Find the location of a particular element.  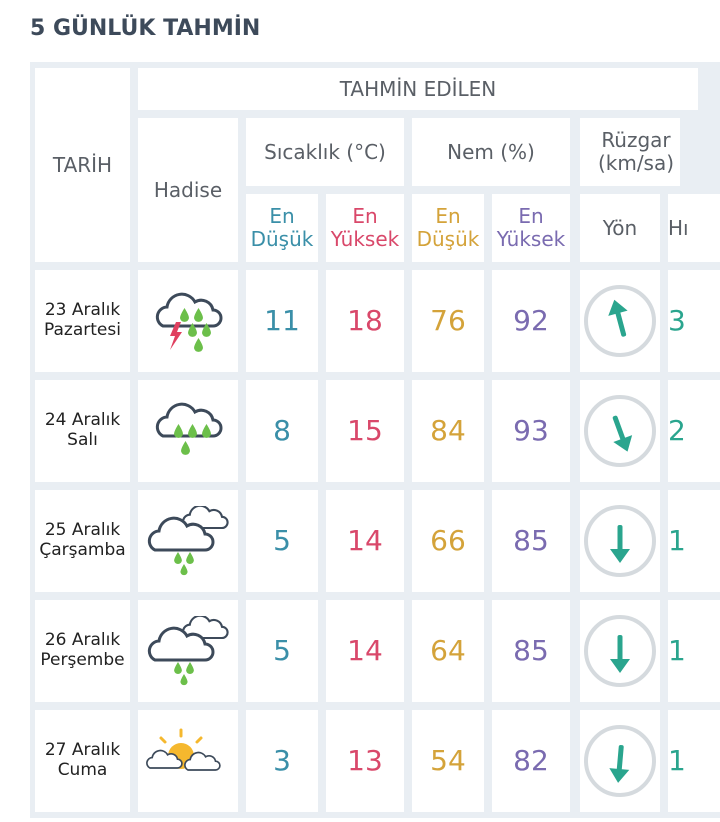

date-cell: 27 Aralık Cuma is located at coordinates (82, 761).